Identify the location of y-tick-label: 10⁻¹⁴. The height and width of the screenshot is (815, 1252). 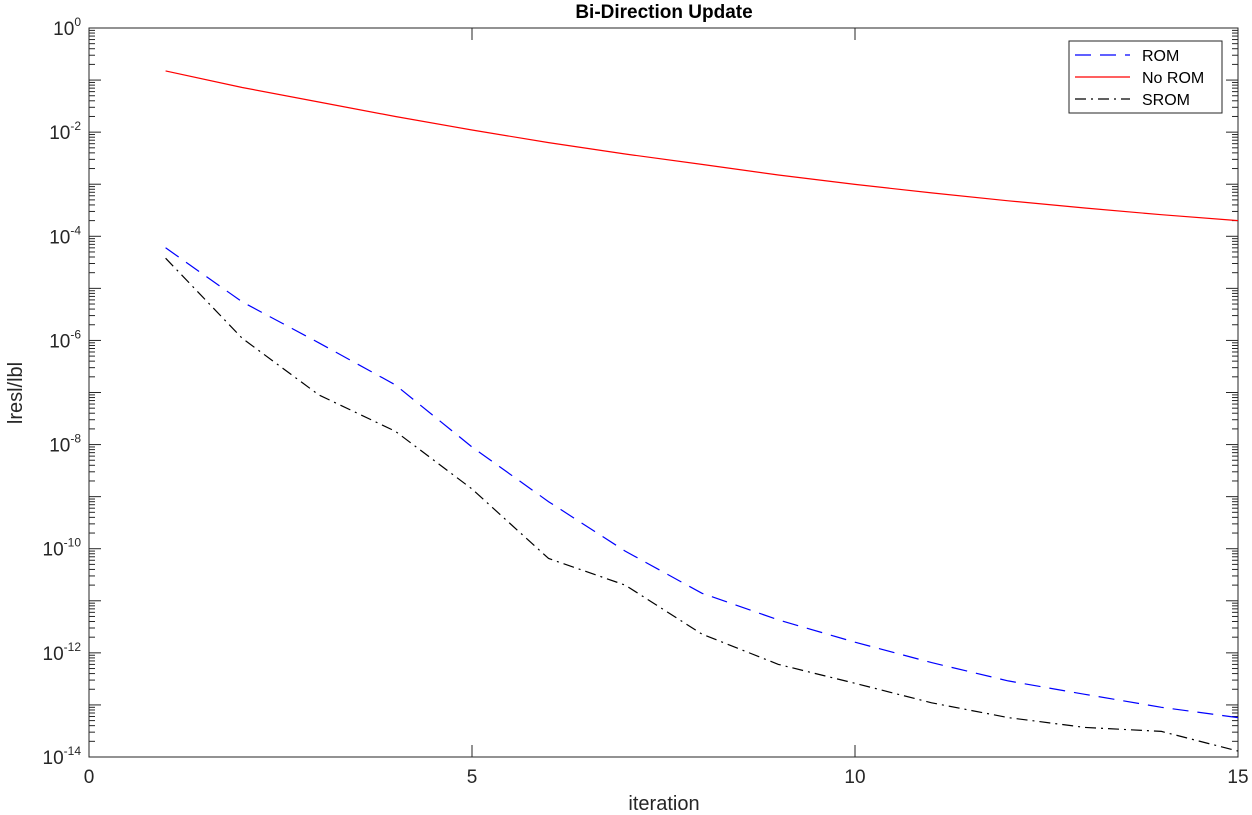
(62, 756).